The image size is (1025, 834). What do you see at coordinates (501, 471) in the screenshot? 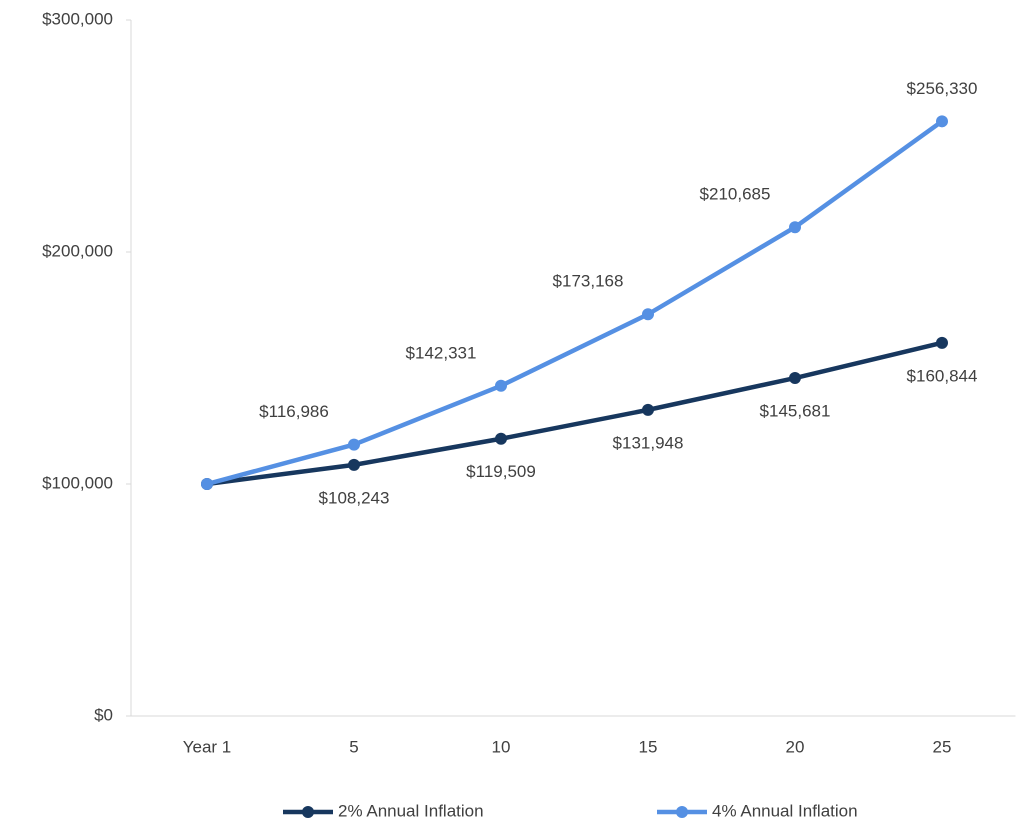
I see `data-label: $119,509` at bounding box center [501, 471].